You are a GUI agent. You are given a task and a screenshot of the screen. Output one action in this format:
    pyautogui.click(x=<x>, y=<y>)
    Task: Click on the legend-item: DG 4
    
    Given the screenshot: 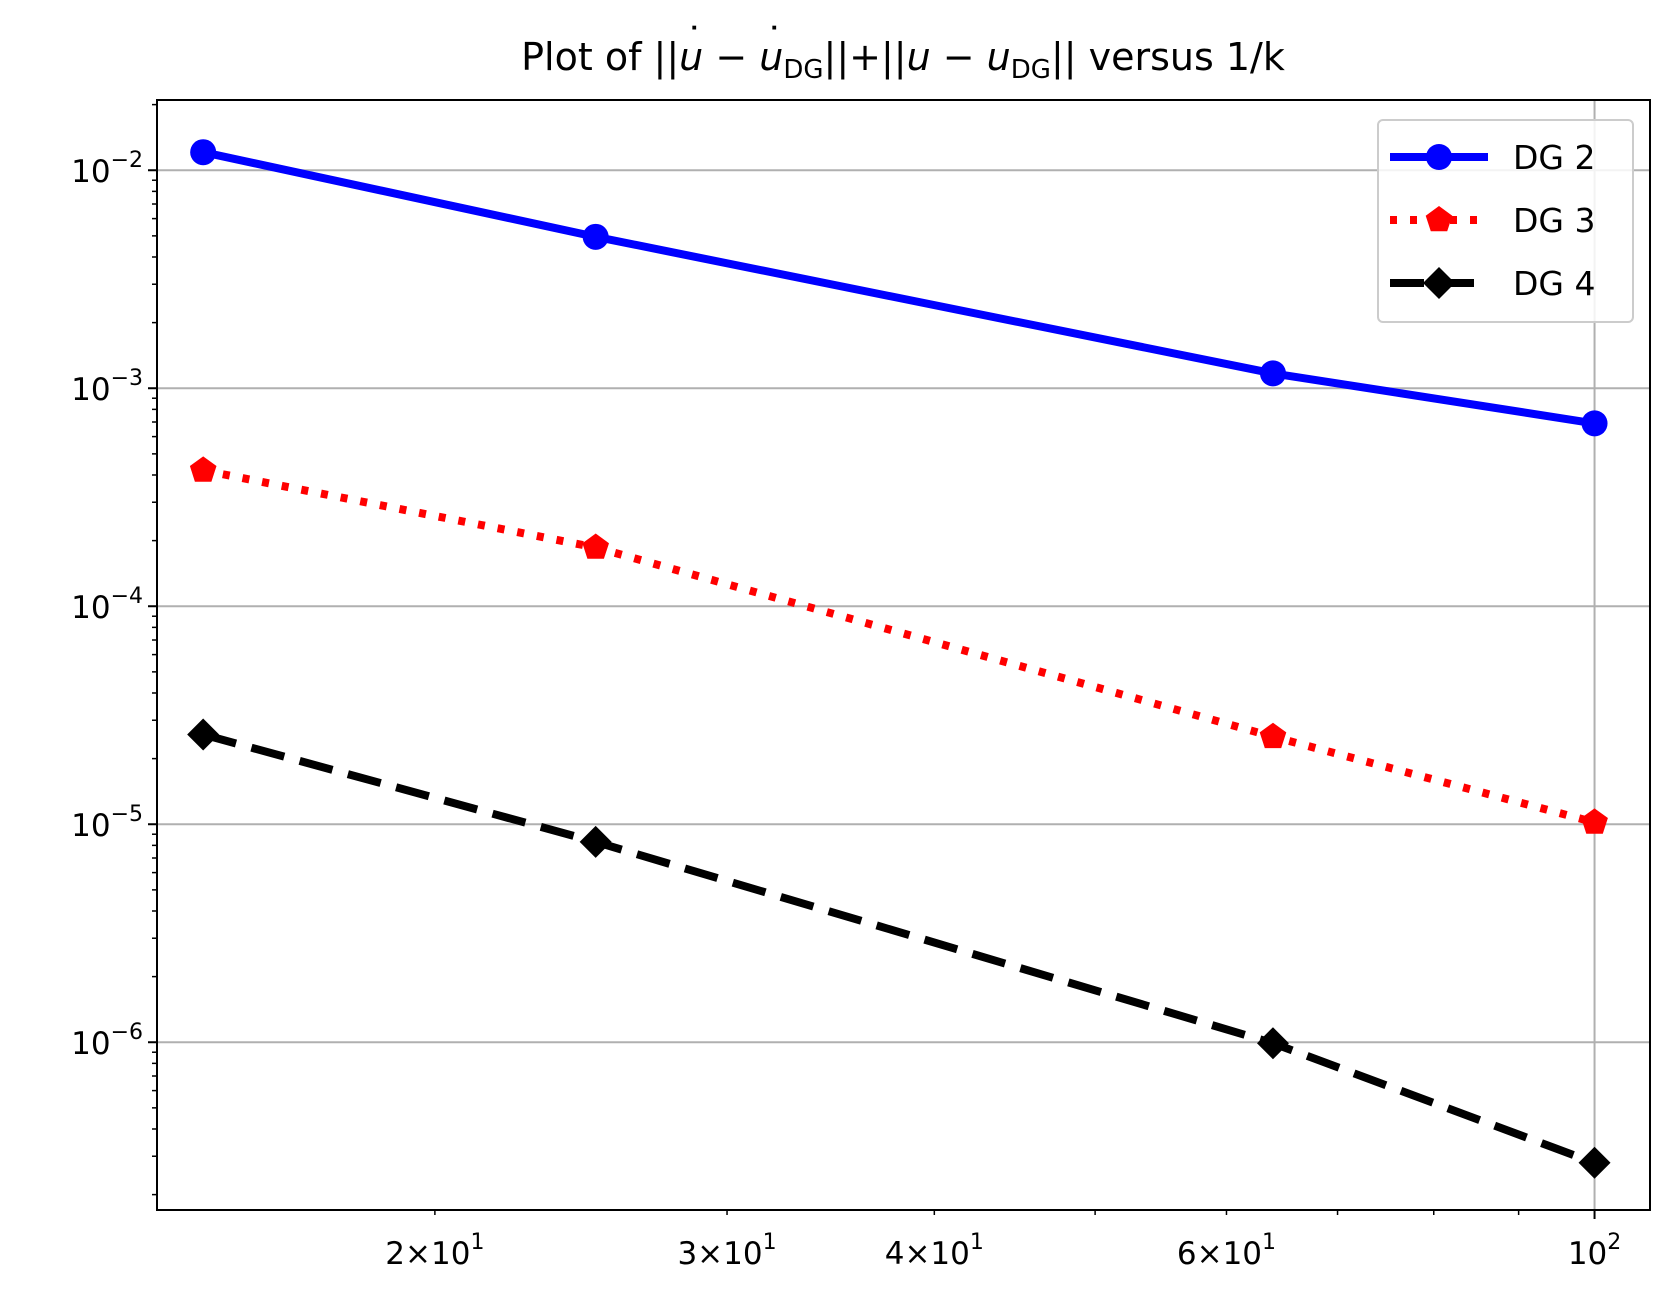 What is the action you would take?
    pyautogui.click(x=1492, y=283)
    